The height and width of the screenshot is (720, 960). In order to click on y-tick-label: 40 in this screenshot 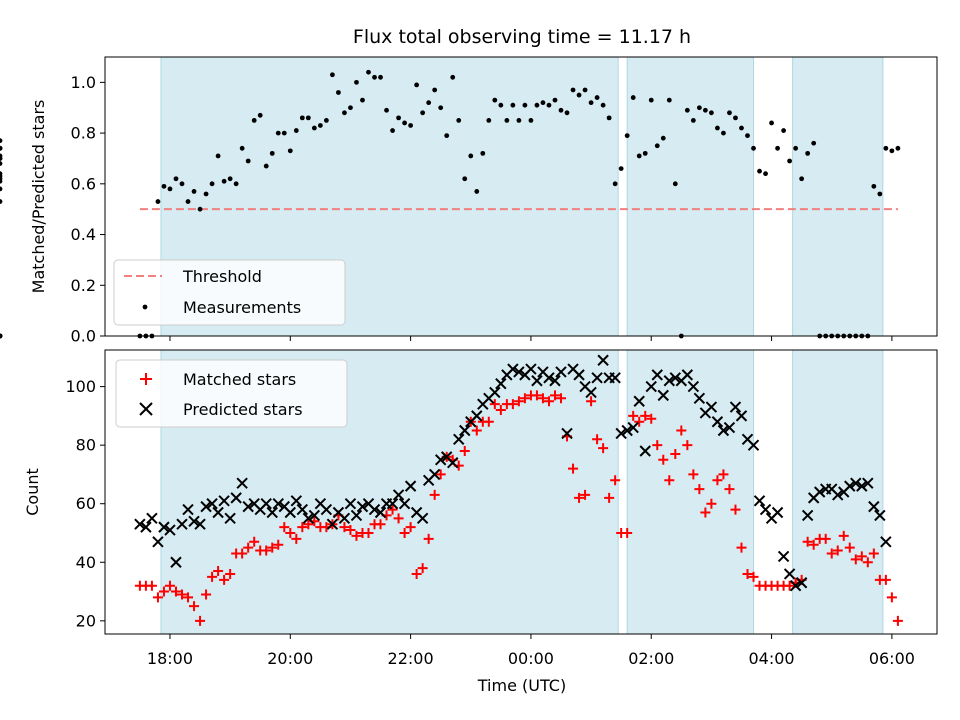, I will do `click(86, 562)`.